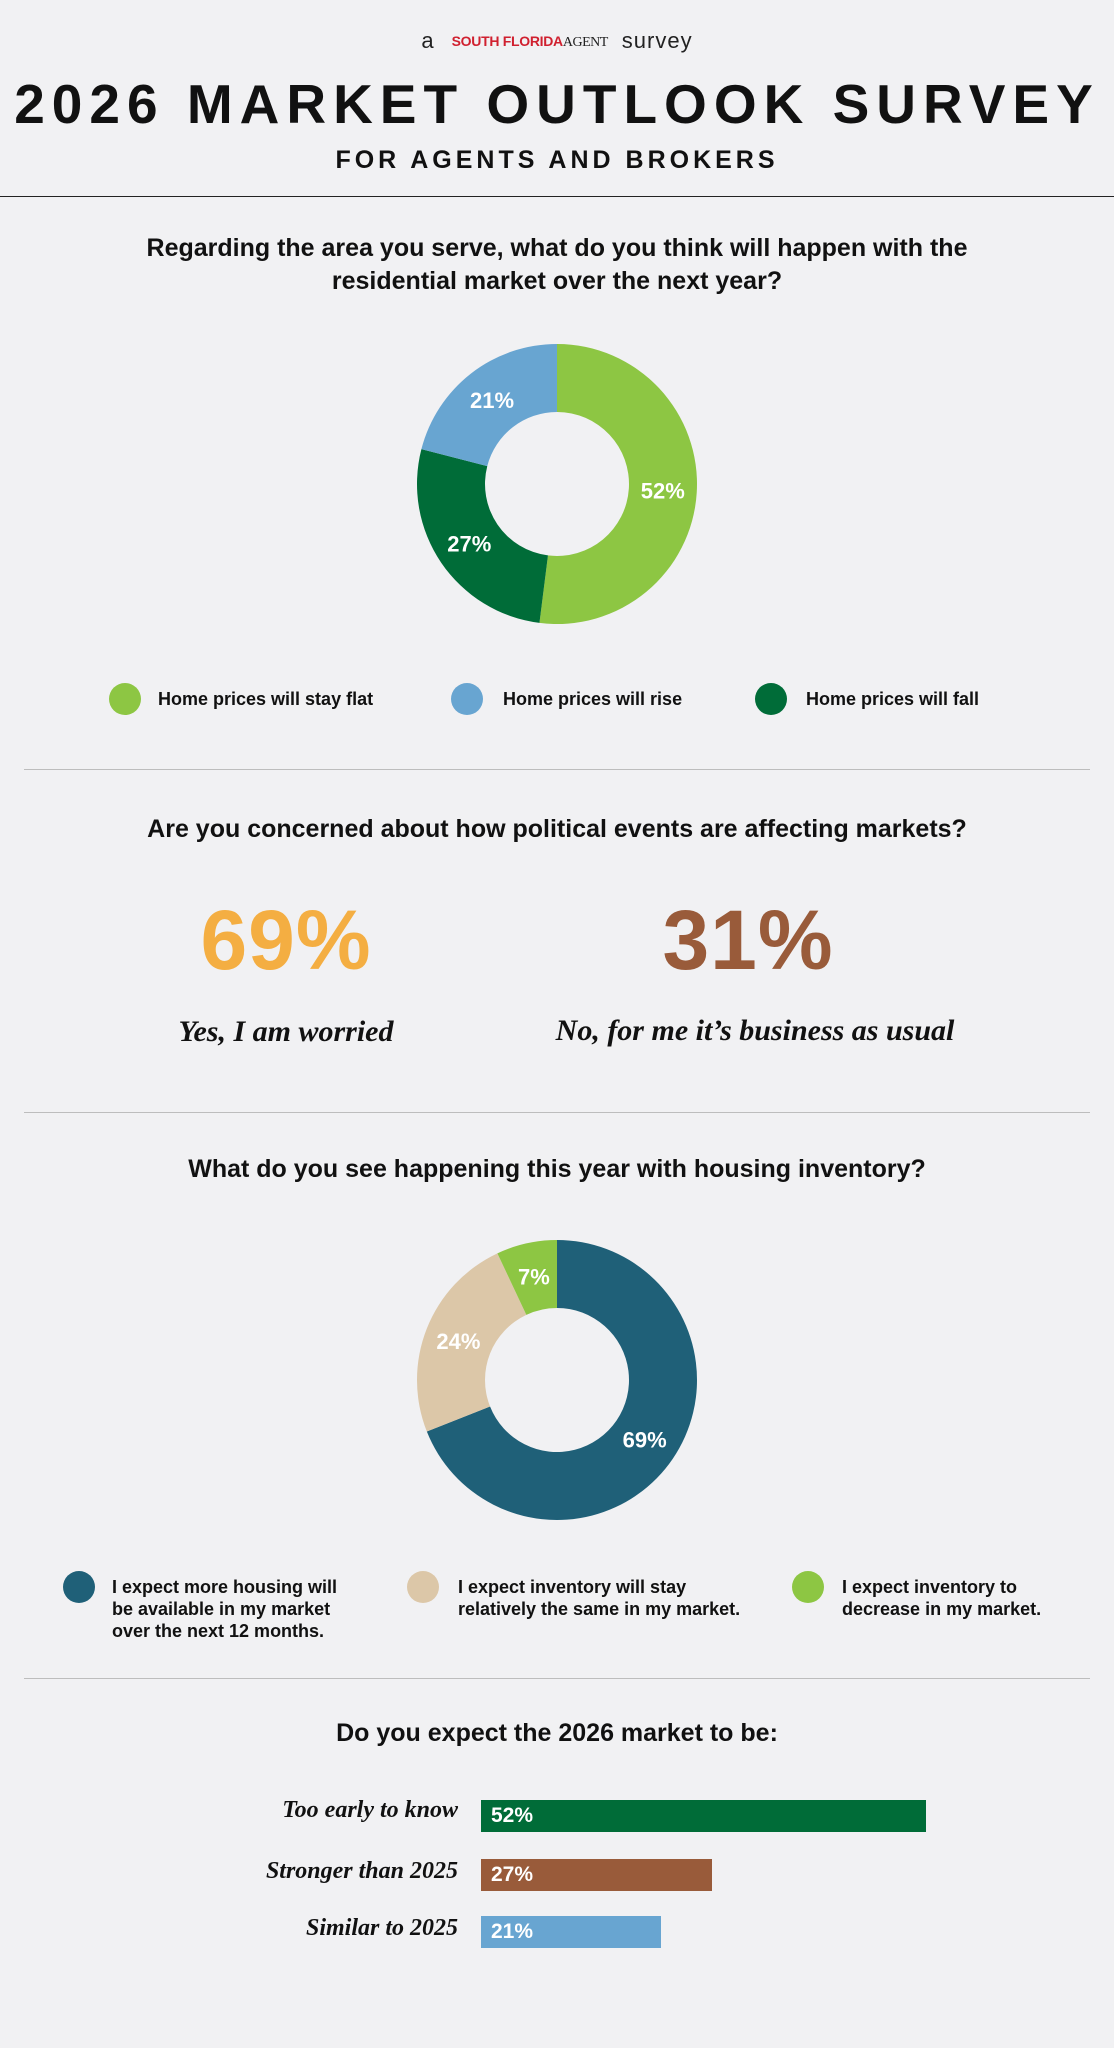 The width and height of the screenshot is (1114, 2048). I want to click on legend-dot-flat, so click(125, 699).